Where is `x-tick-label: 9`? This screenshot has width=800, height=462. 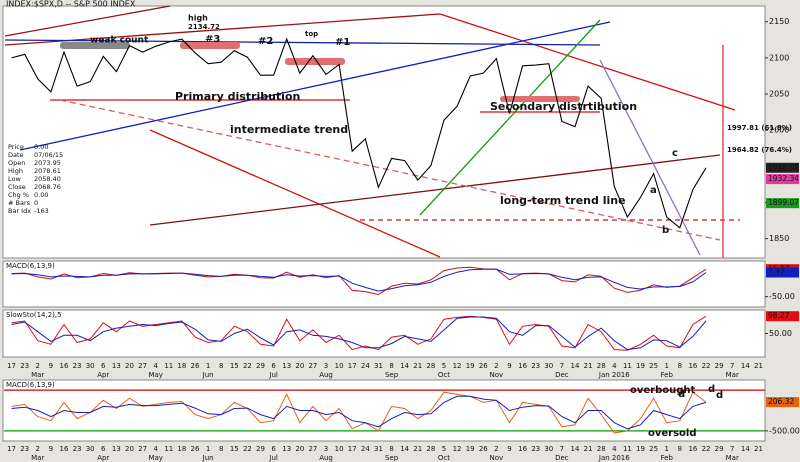
x-tick-label: 9 is located at coordinates (509, 449).